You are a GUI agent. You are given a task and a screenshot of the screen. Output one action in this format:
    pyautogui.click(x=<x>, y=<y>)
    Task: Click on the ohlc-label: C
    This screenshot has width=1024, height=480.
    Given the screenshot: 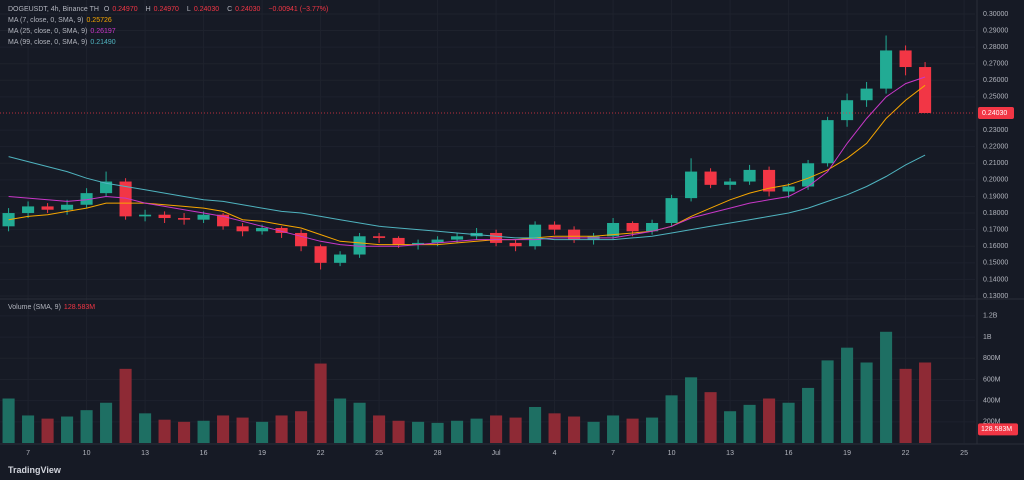 What is the action you would take?
    pyautogui.click(x=230, y=9)
    